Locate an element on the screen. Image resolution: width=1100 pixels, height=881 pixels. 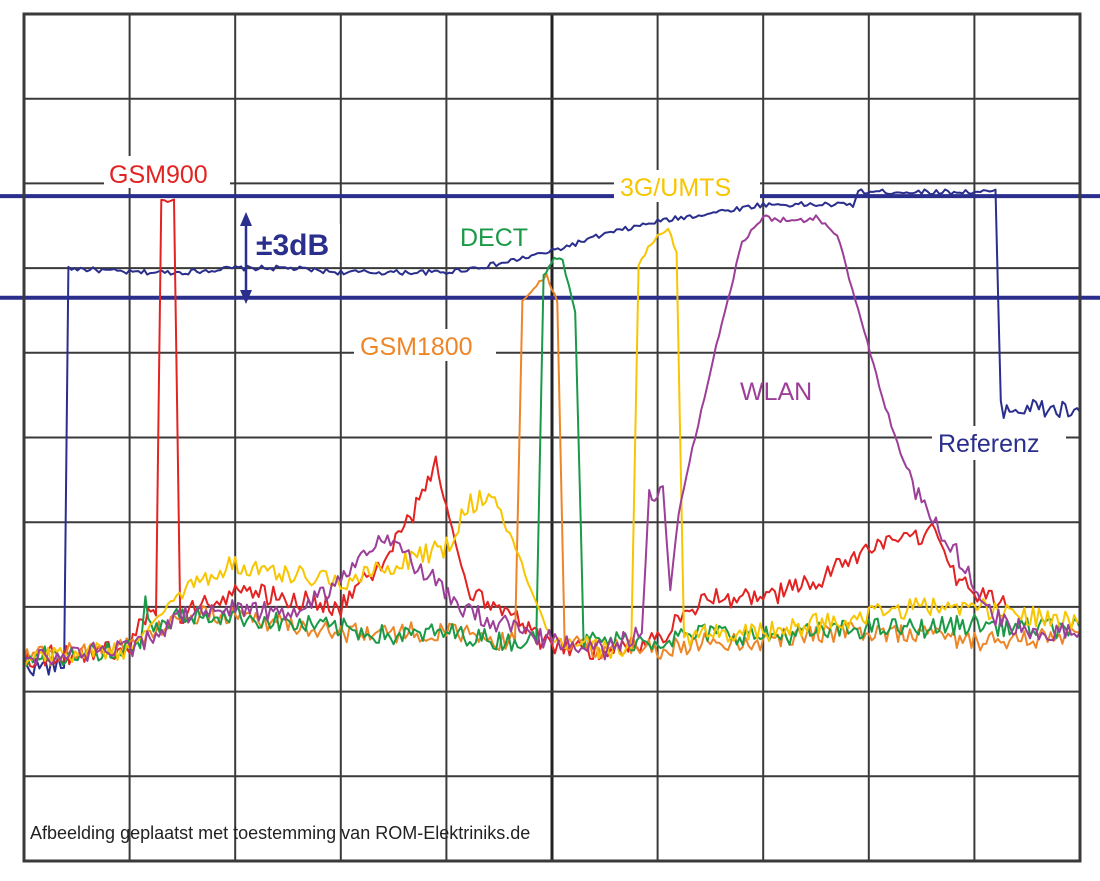
band-arrow is located at coordinates (246, 258).